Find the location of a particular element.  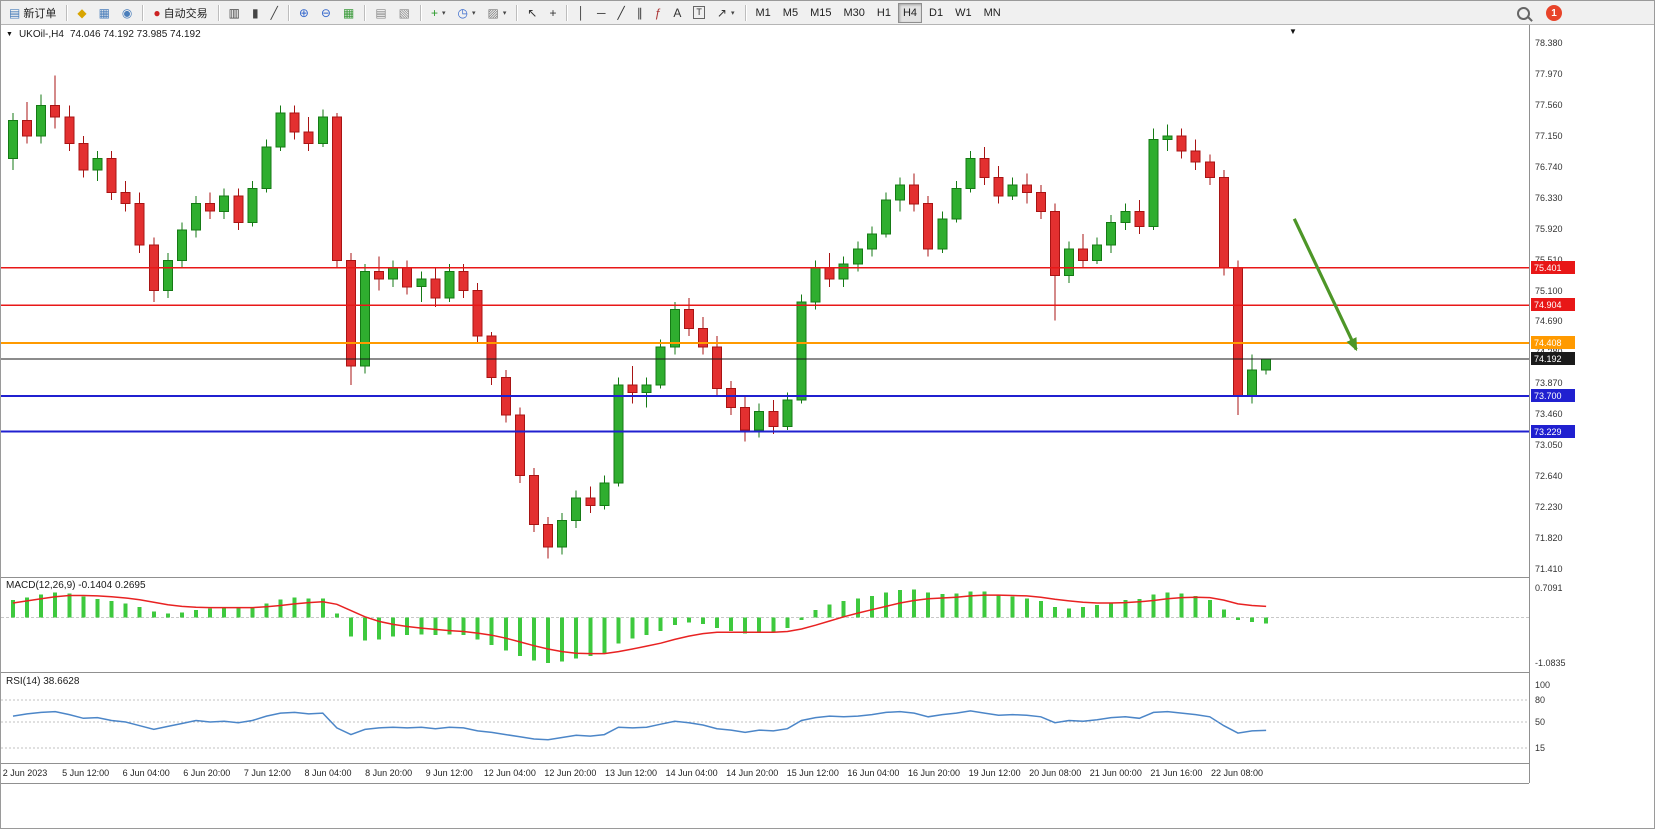

cascade-windows-button: ▧ is located at coordinates (404, 13).